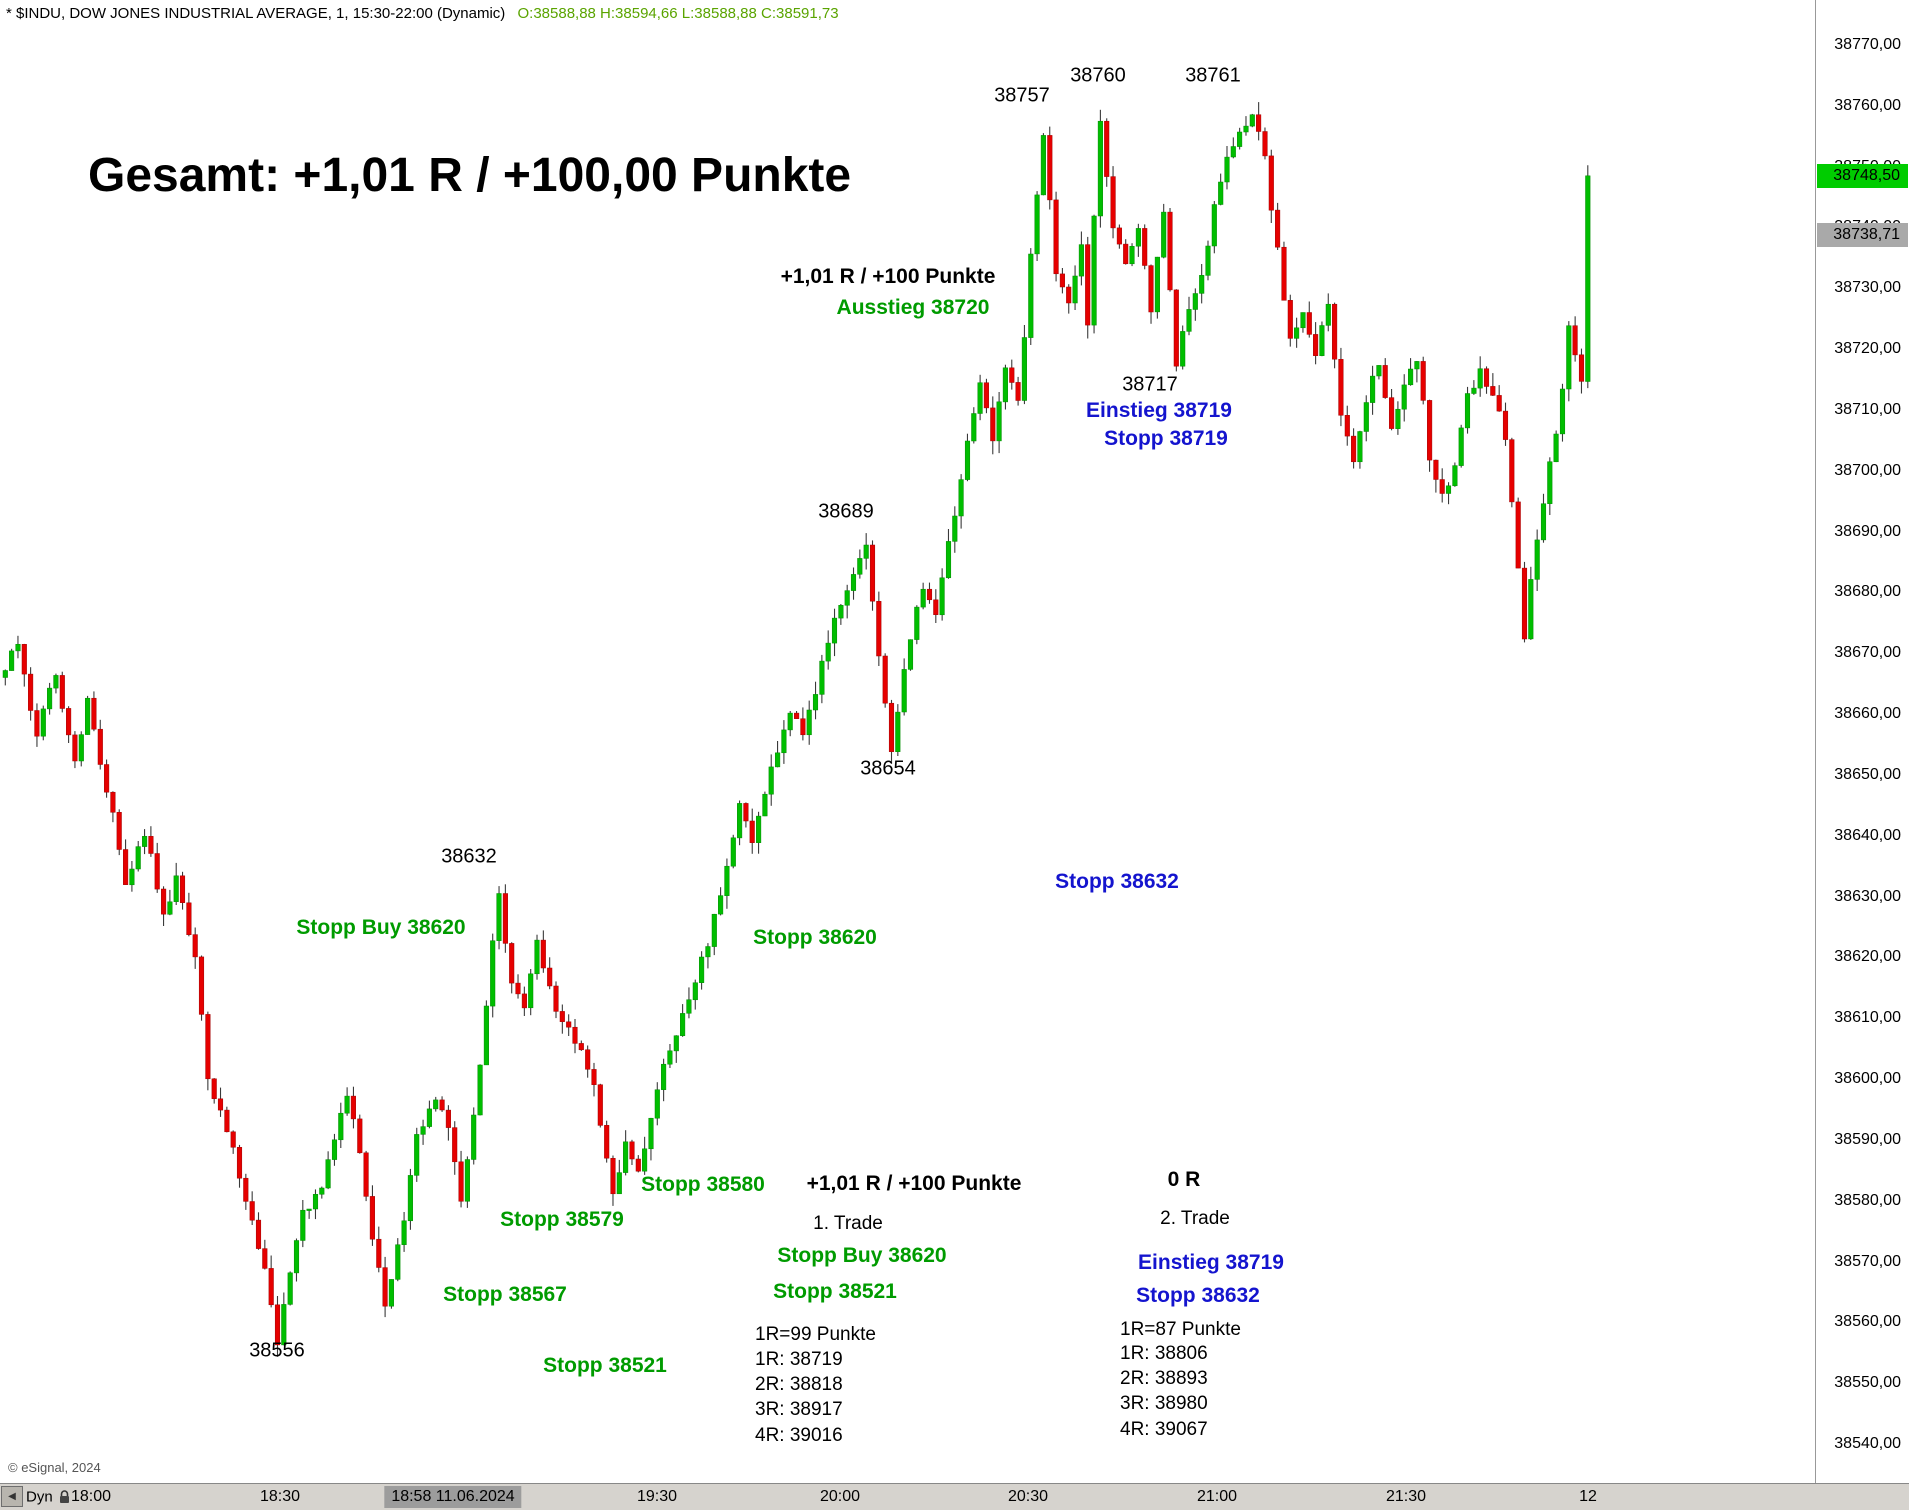  I want to click on dyn-label: Dyn, so click(39, 1497).